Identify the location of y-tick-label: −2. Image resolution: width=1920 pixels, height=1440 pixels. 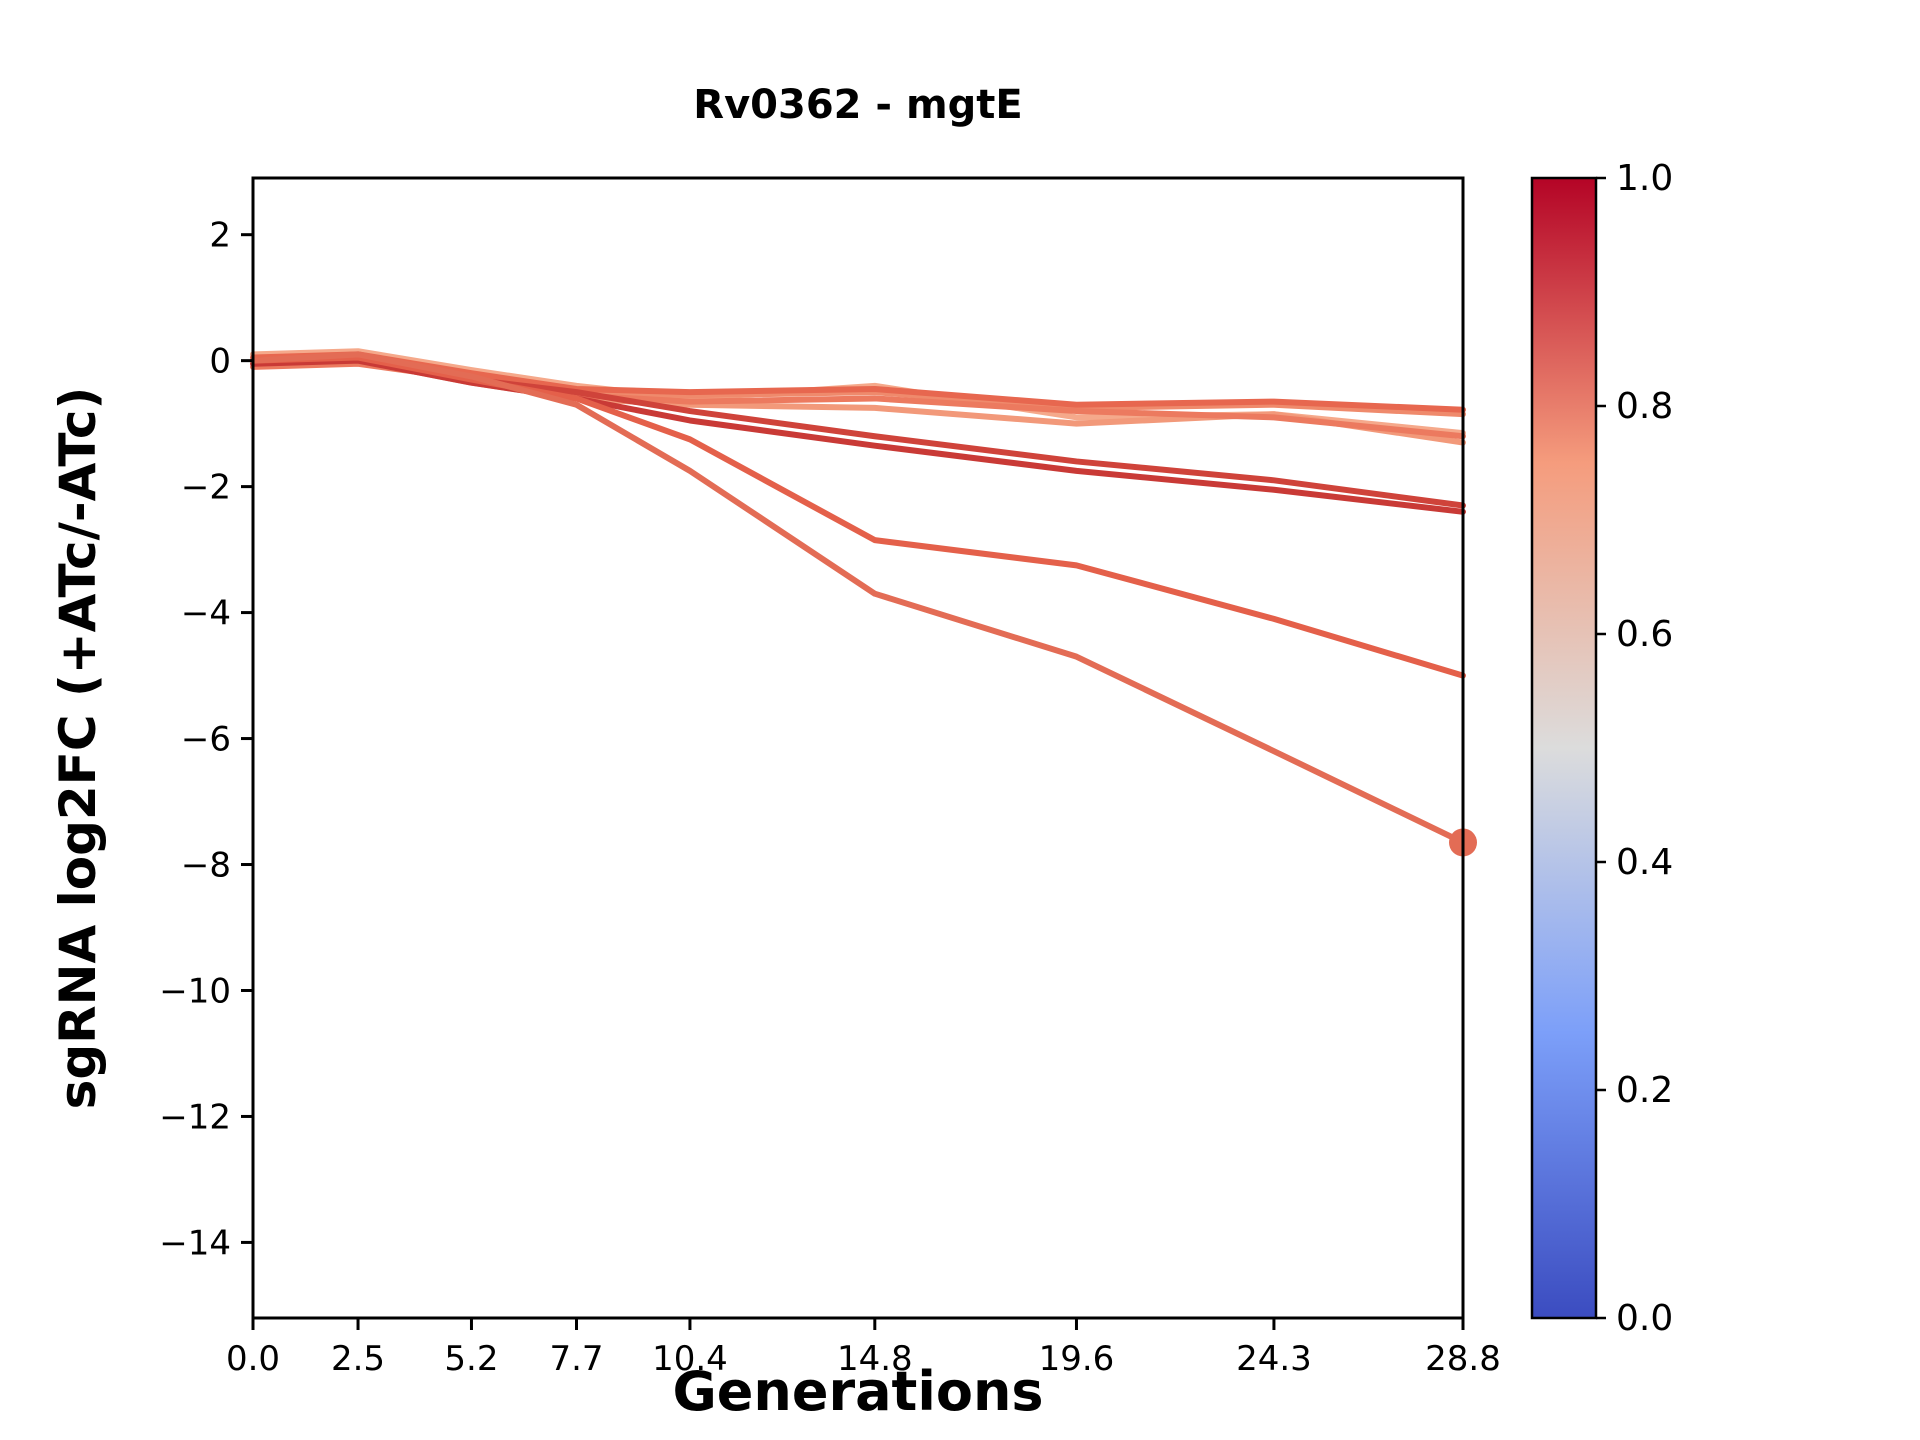
(206, 488).